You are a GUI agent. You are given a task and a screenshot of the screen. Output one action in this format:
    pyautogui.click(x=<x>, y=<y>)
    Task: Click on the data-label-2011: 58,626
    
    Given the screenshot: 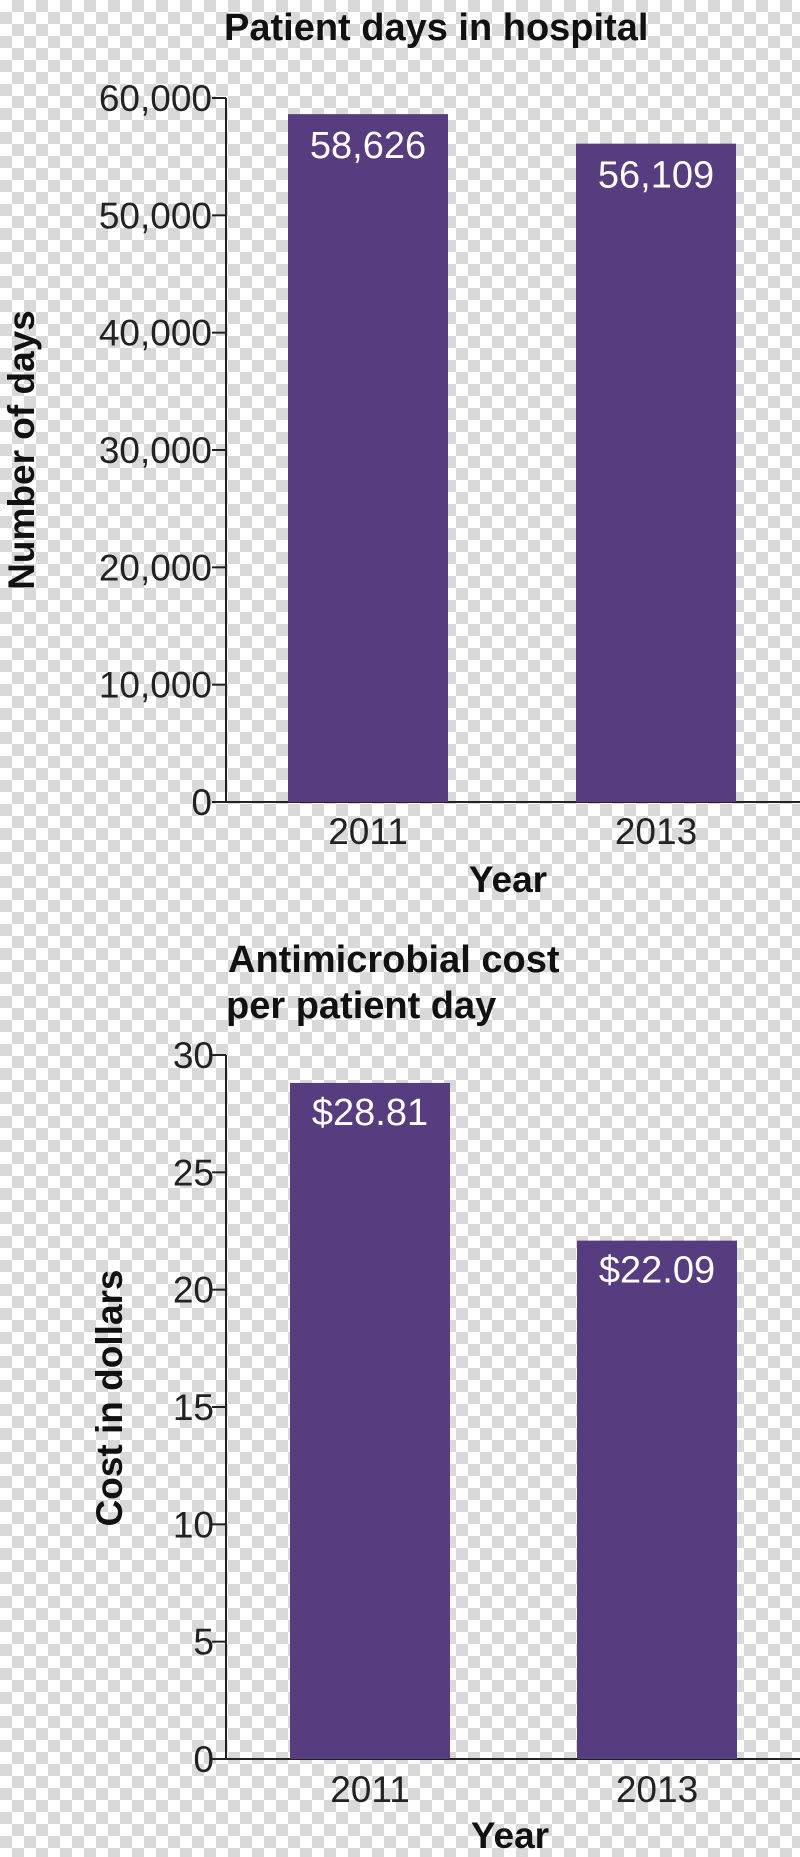 What is the action you would take?
    pyautogui.click(x=368, y=146)
    